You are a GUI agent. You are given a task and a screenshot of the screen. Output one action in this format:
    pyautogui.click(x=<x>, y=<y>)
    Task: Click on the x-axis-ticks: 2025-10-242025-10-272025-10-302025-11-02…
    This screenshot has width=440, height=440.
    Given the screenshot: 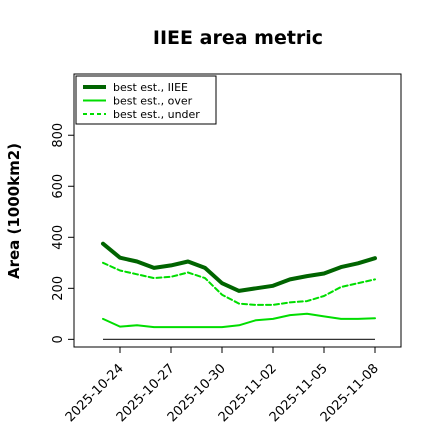 What is the action you would take?
    pyautogui.click(x=222, y=386)
    